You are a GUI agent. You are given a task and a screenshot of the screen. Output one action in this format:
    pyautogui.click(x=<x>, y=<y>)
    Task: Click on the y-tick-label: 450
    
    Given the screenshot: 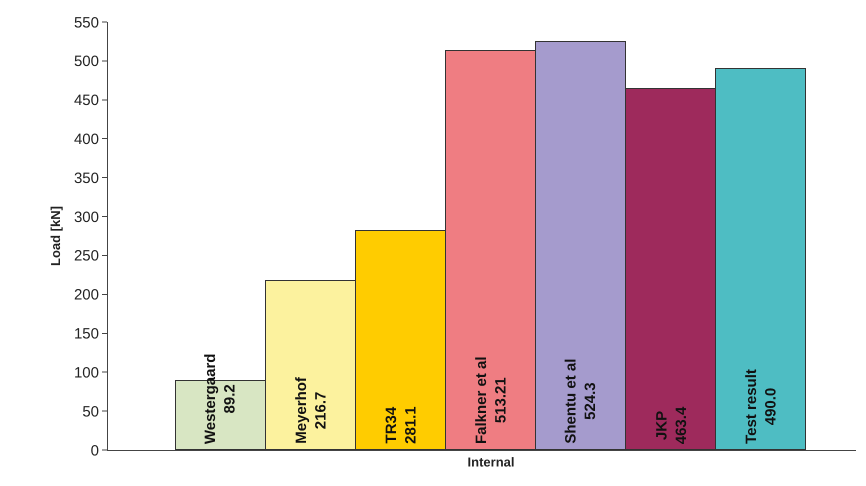 What is the action you would take?
    pyautogui.click(x=86, y=101)
    